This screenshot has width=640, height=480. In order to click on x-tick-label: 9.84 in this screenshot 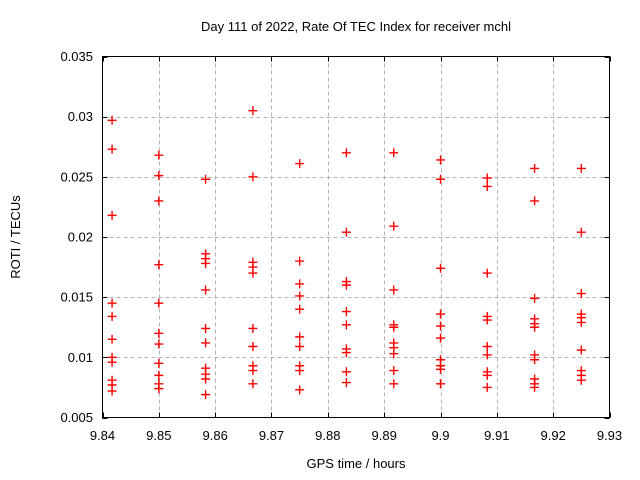, I will do `click(102, 435)`.